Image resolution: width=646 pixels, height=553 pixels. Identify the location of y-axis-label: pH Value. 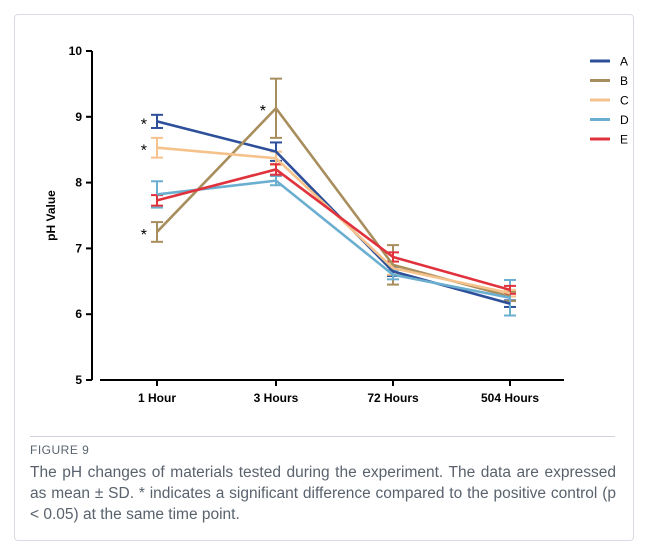
(51, 215).